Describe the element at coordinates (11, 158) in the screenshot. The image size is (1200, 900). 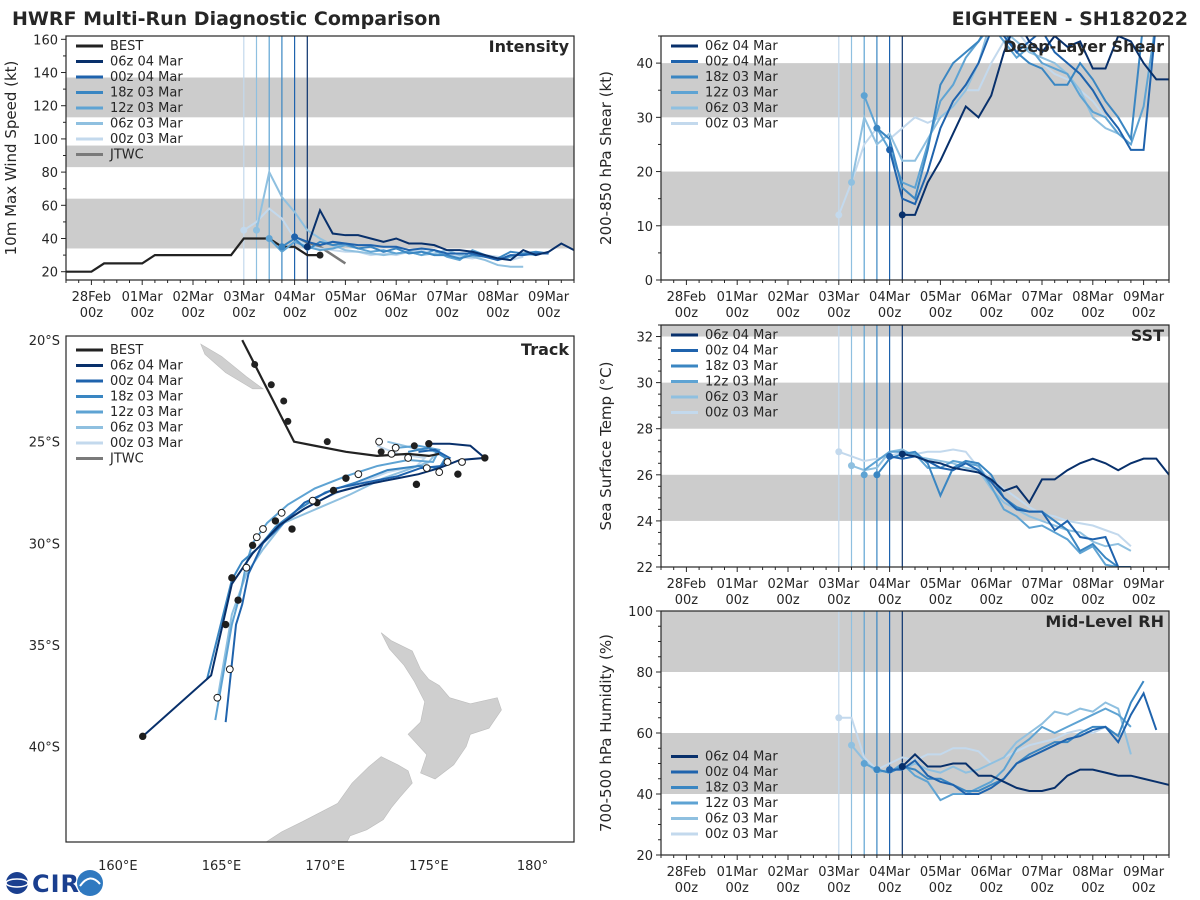
I see `y-axis-label: 10m Max Wind Speed (kt)` at that location.